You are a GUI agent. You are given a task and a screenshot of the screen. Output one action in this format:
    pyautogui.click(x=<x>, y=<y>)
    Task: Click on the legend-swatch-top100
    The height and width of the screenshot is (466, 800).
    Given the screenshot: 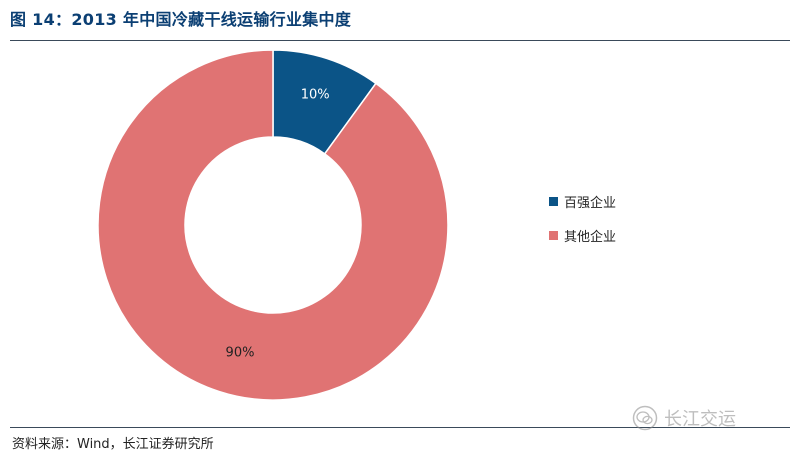 What is the action you would take?
    pyautogui.click(x=553, y=201)
    